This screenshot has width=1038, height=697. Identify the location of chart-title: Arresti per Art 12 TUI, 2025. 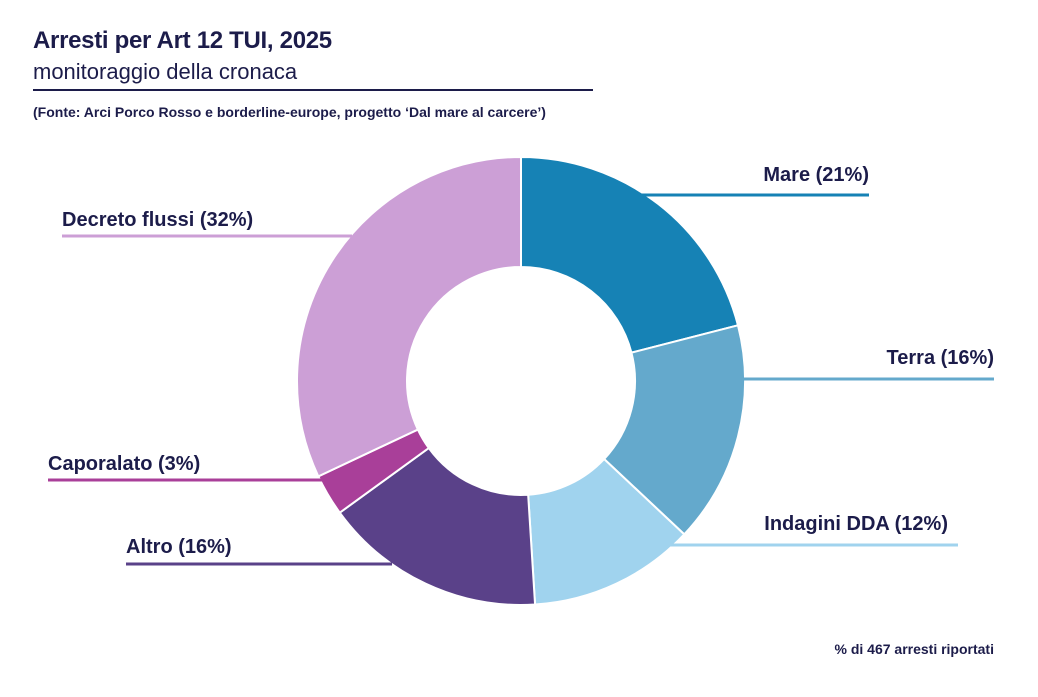
(182, 40).